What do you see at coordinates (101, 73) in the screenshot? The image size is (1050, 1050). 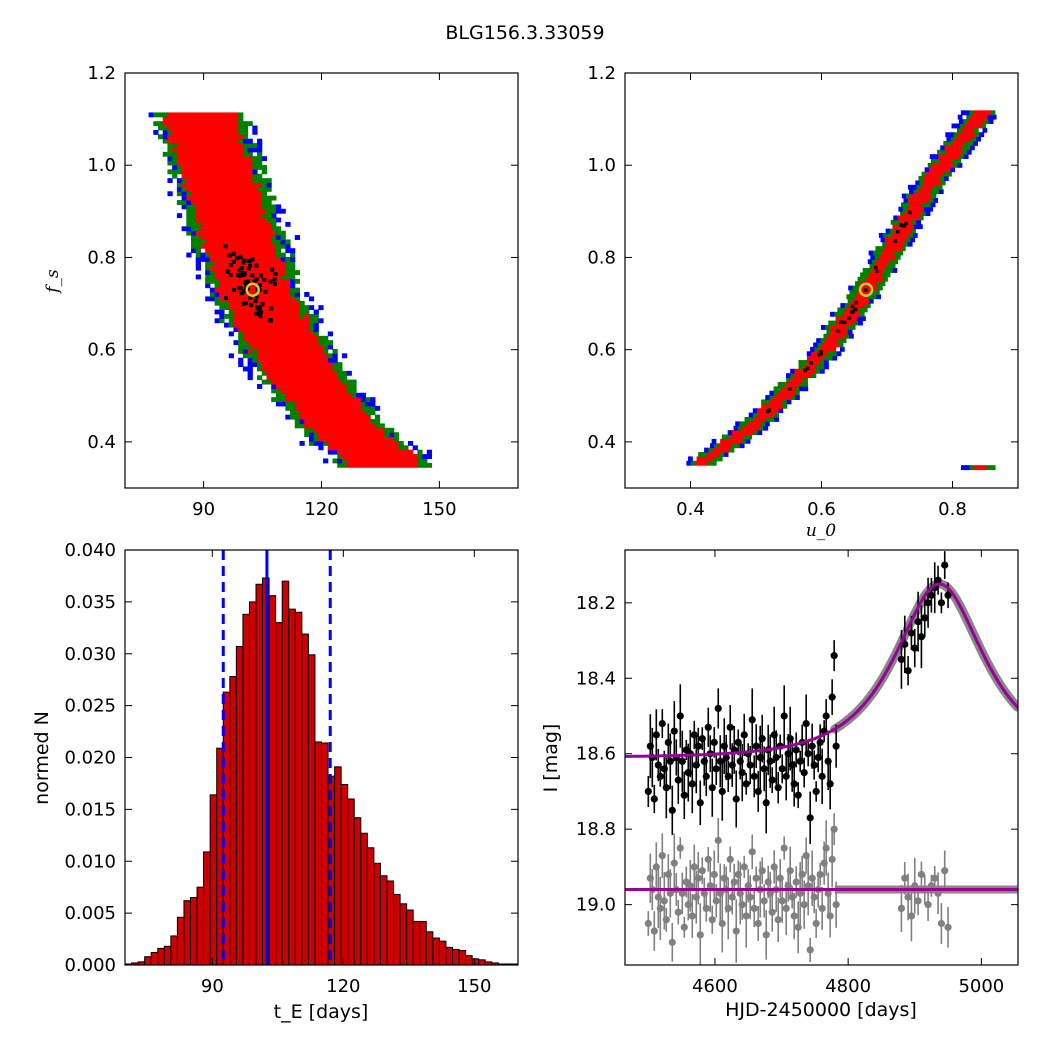 I see `y-tick-label: 1.2` at bounding box center [101, 73].